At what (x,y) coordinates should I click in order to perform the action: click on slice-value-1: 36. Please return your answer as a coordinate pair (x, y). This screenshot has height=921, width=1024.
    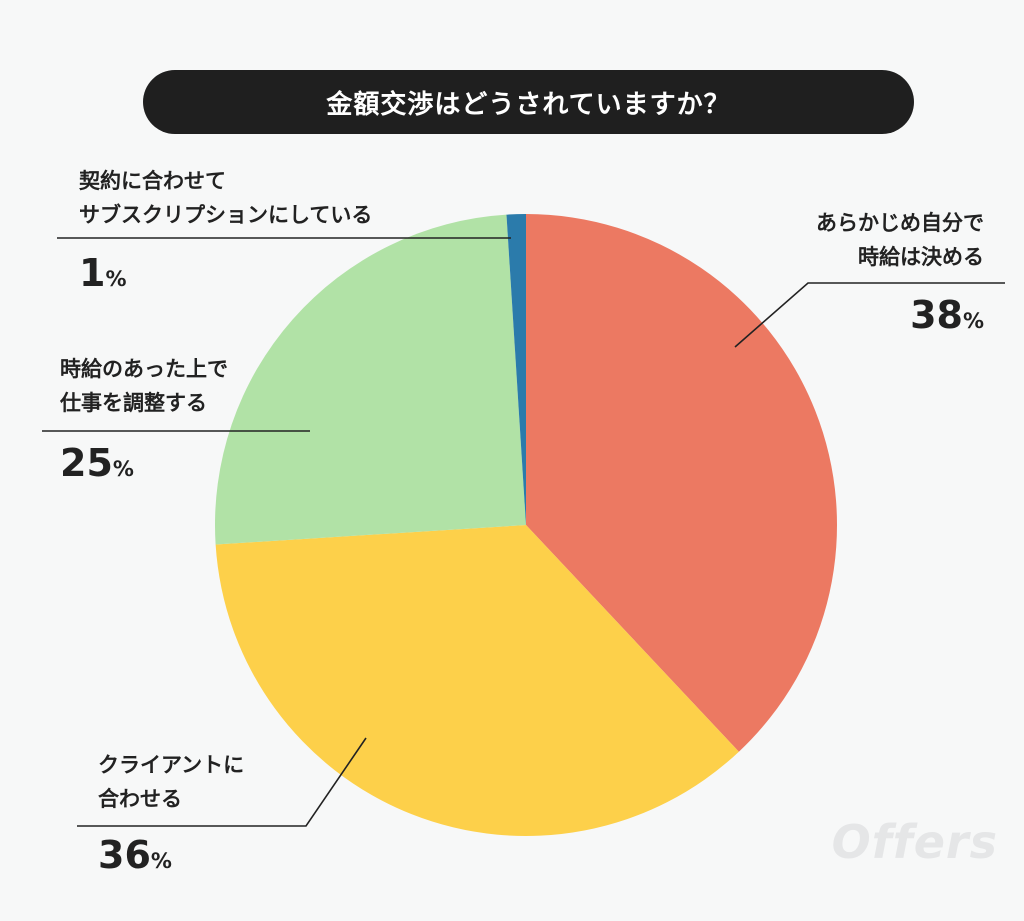
    Looking at the image, I should click on (124, 855).